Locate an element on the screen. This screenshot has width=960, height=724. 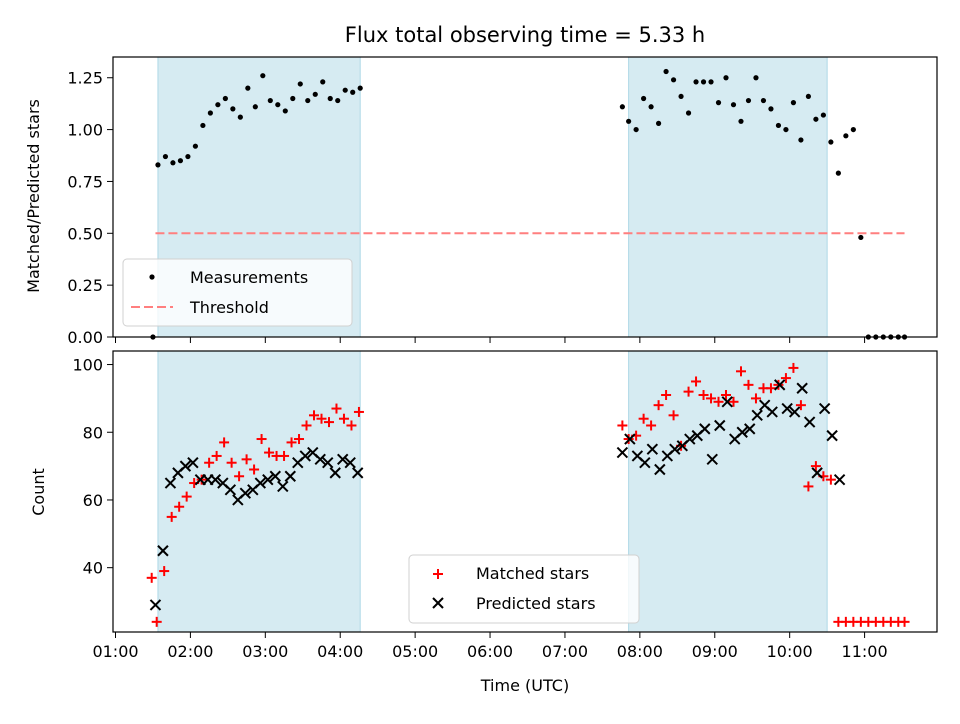
x-tick-label: 04:00 is located at coordinates (340, 651).